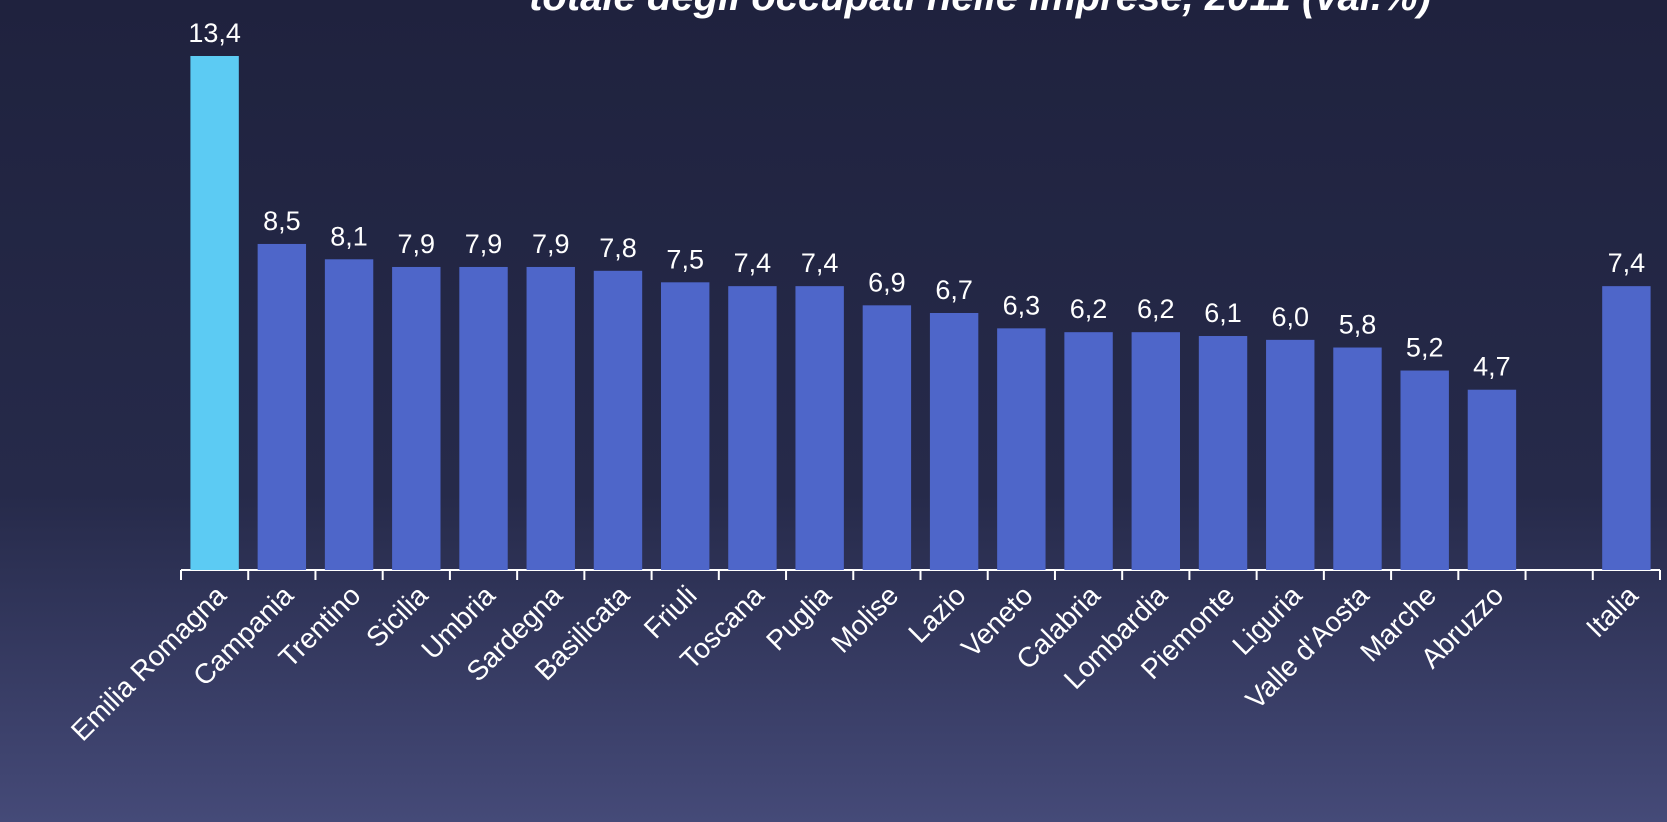  I want to click on value-label: 7,8, so click(618, 248).